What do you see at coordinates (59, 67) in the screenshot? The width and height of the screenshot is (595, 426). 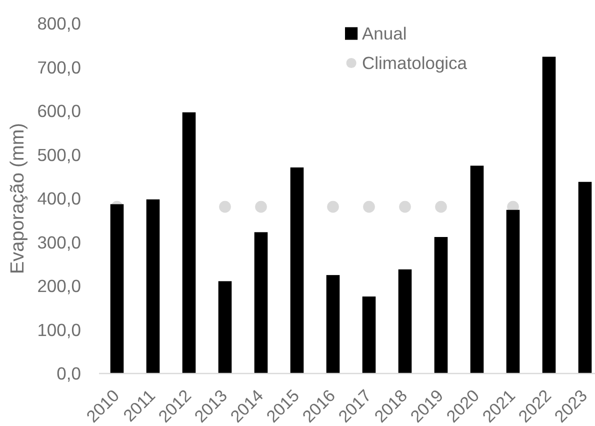 I see `y-tick-label: 700,0` at bounding box center [59, 67].